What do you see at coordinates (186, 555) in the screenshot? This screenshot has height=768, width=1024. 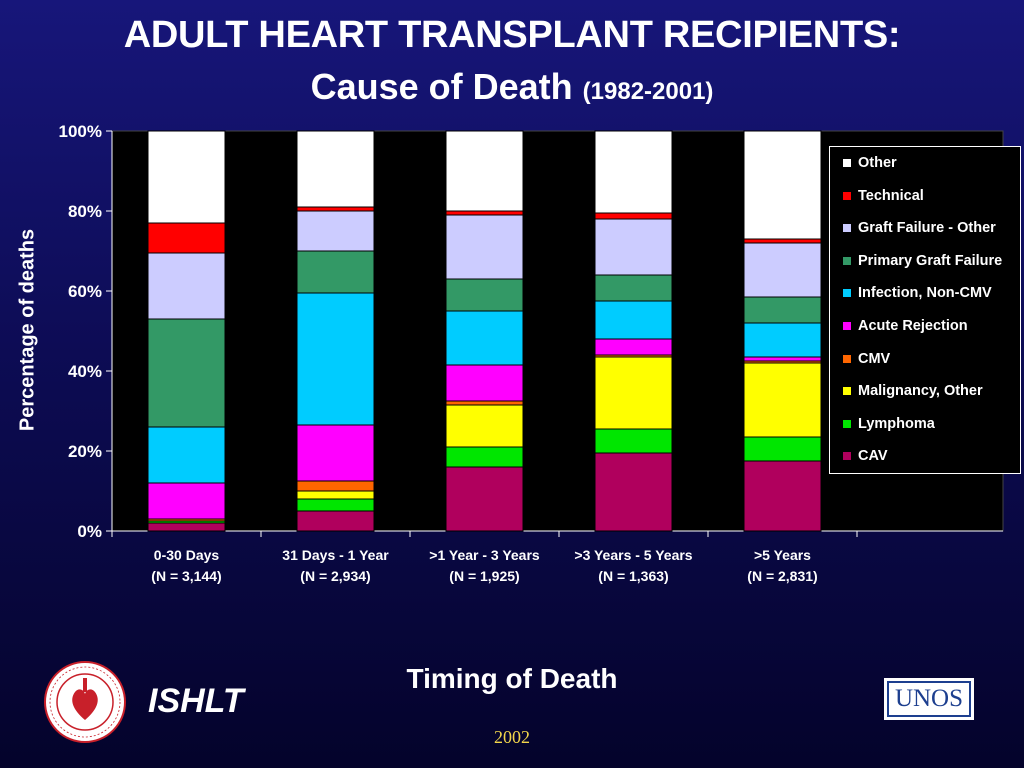 I see `x-category-name: 0-30 Days` at bounding box center [186, 555].